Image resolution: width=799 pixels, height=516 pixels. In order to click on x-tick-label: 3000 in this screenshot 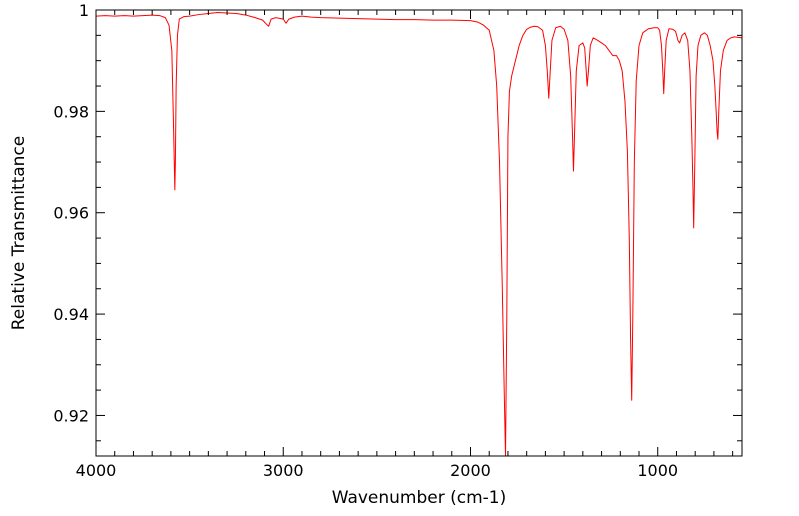, I will do `click(283, 470)`.